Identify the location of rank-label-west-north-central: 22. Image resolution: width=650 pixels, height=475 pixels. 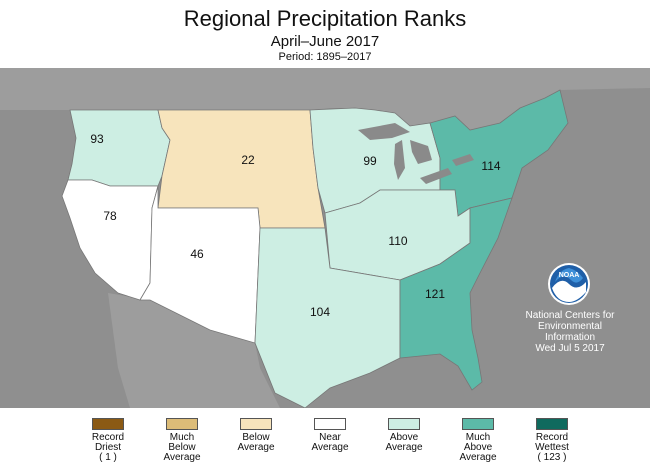
(248, 160).